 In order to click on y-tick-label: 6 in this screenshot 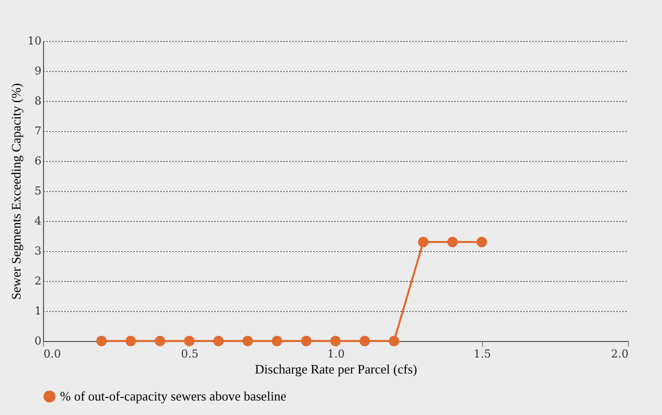, I will do `click(38, 161)`.